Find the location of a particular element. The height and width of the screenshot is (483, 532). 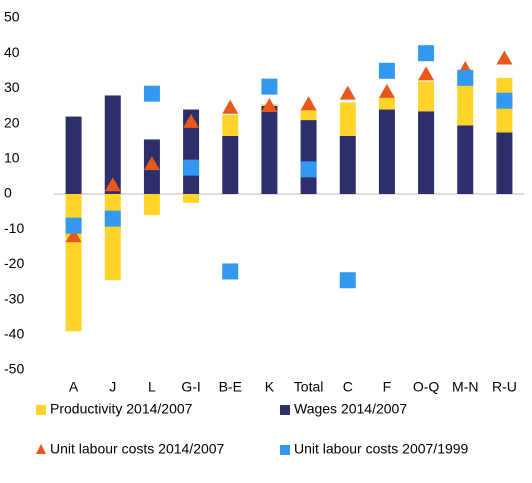

x-tick-label: F is located at coordinates (387, 387).